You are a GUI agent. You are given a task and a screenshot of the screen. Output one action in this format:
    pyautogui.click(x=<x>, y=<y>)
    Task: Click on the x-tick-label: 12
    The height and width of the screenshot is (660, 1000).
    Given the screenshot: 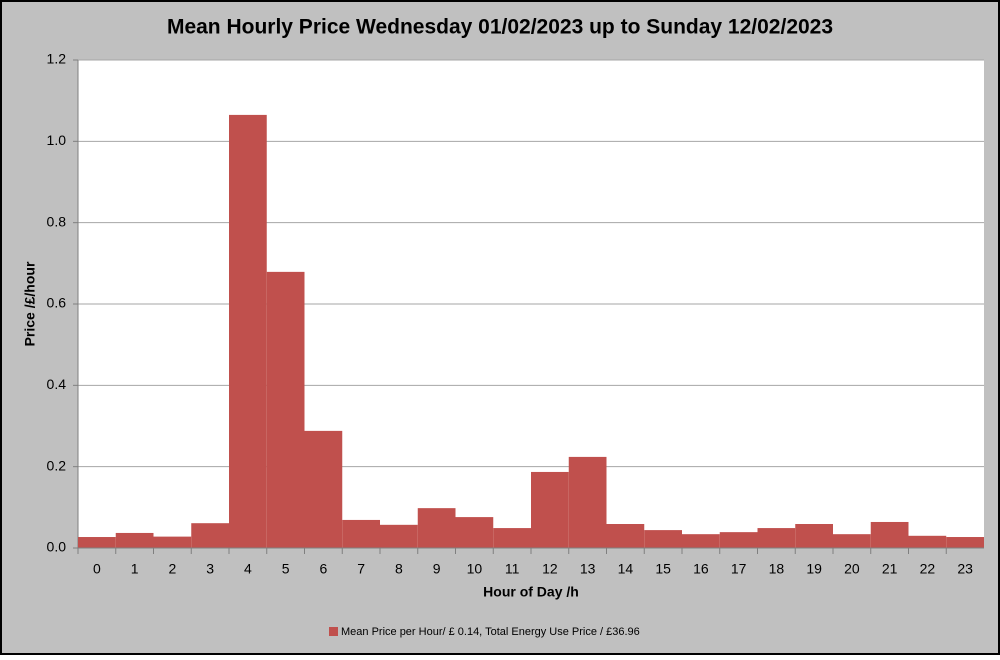 What is the action you would take?
    pyautogui.click(x=550, y=569)
    